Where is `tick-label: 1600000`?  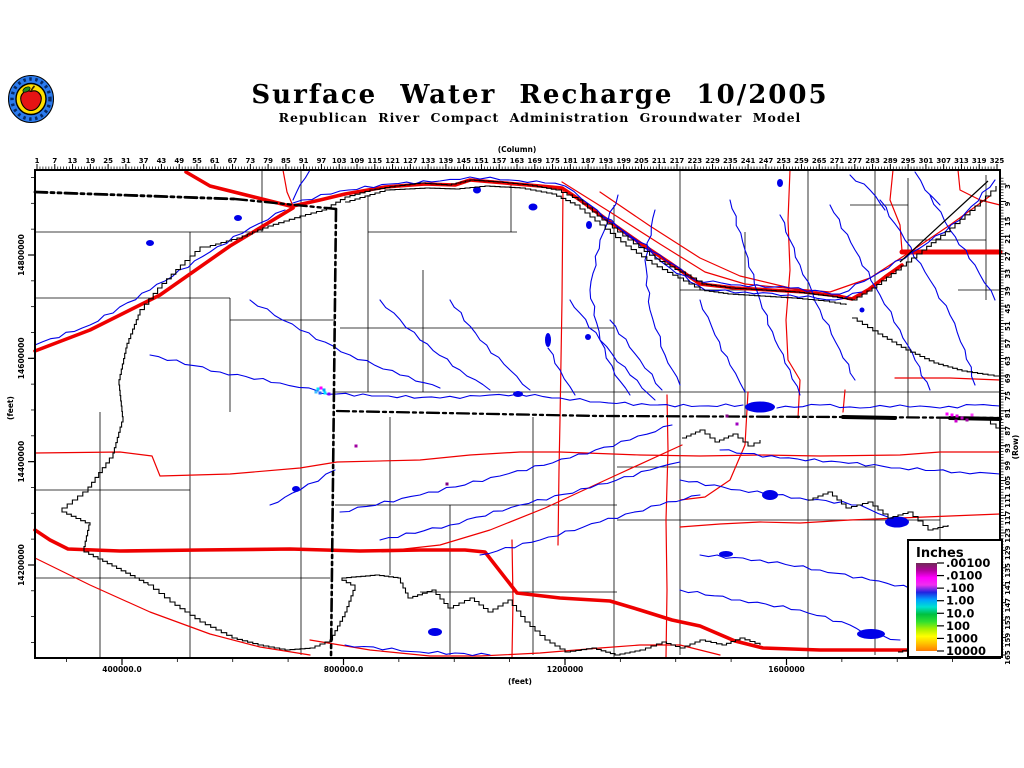 tick-label: 1600000 is located at coordinates (786, 669).